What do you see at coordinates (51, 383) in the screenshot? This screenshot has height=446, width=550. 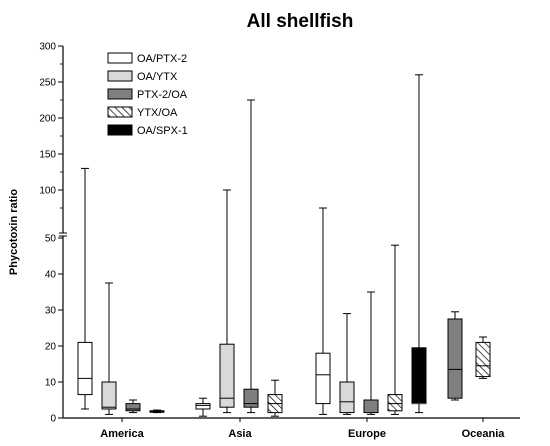 I see `y-tick-label: 10` at bounding box center [51, 383].